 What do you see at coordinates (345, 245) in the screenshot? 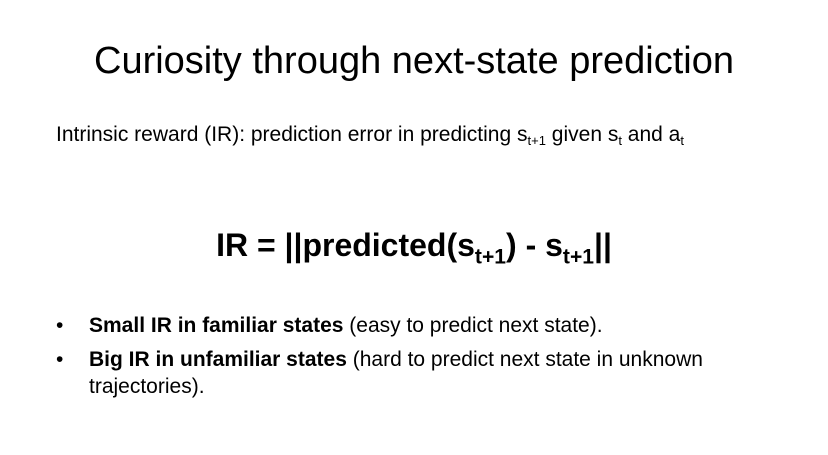
I see `formula-part-1: IR = ||predicted(s` at bounding box center [345, 245].